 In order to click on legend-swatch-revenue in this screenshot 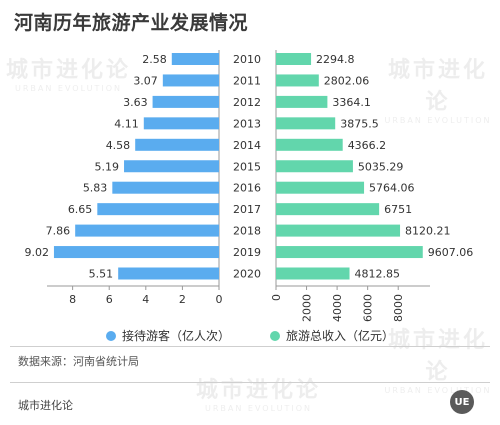, I will do `click(275, 335)`.